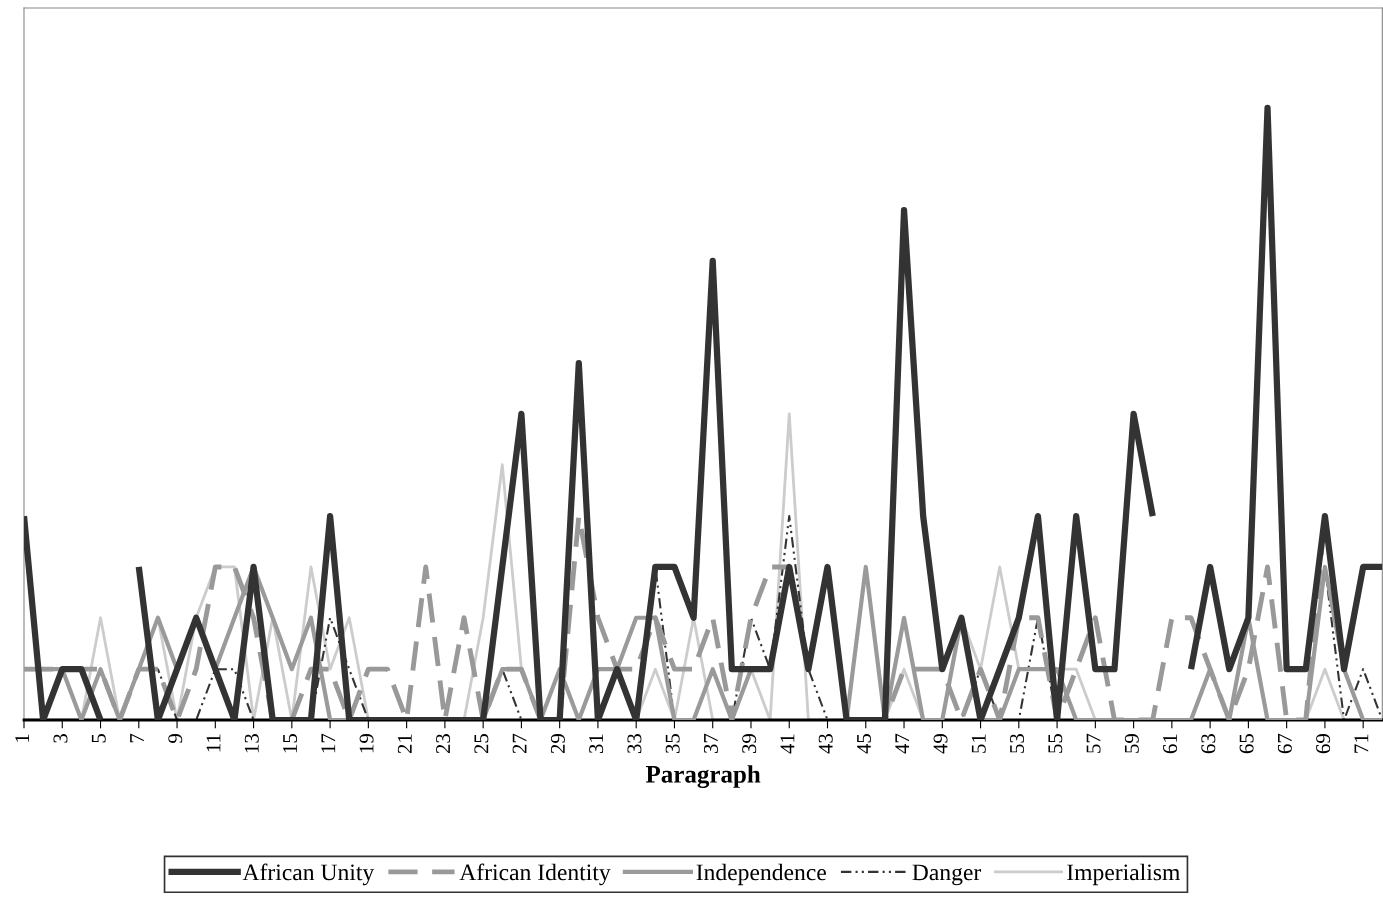  Describe the element at coordinates (710, 743) in the screenshot. I see `x-tick-label: 37` at that location.